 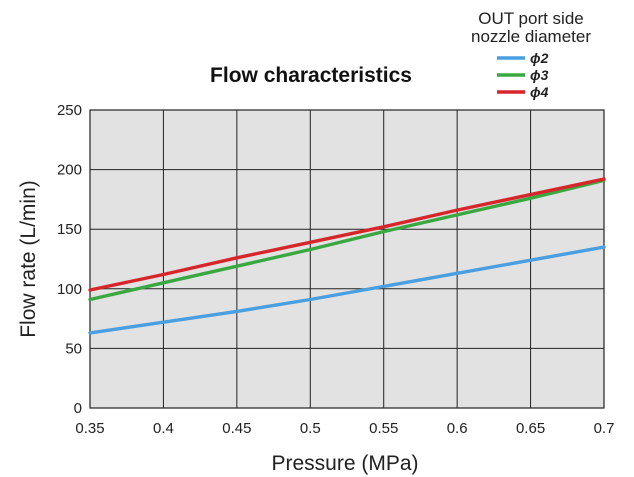 What do you see at coordinates (163, 428) in the screenshot?
I see `x-tick-label: 0.4` at bounding box center [163, 428].